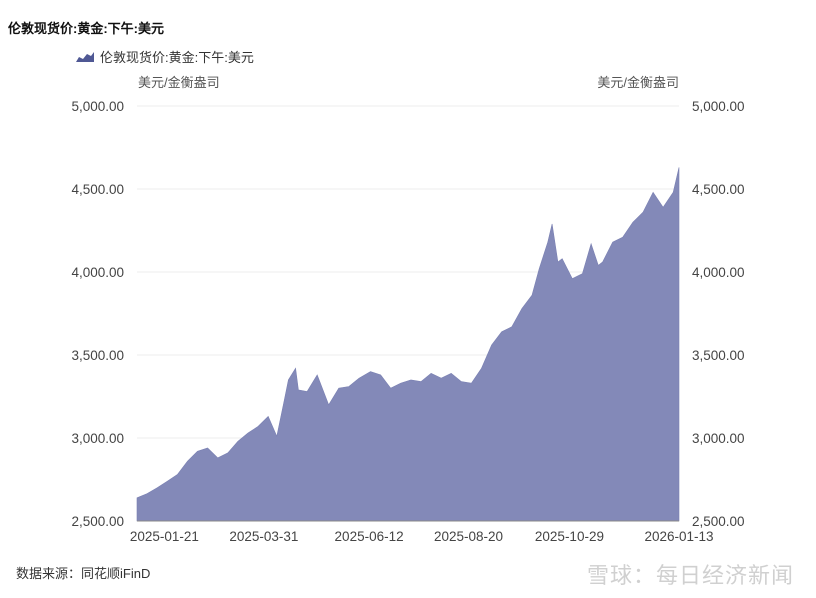 The height and width of the screenshot is (598, 816). I want to click on data-source: 数据来源：同花顺iFinD, so click(83, 573).